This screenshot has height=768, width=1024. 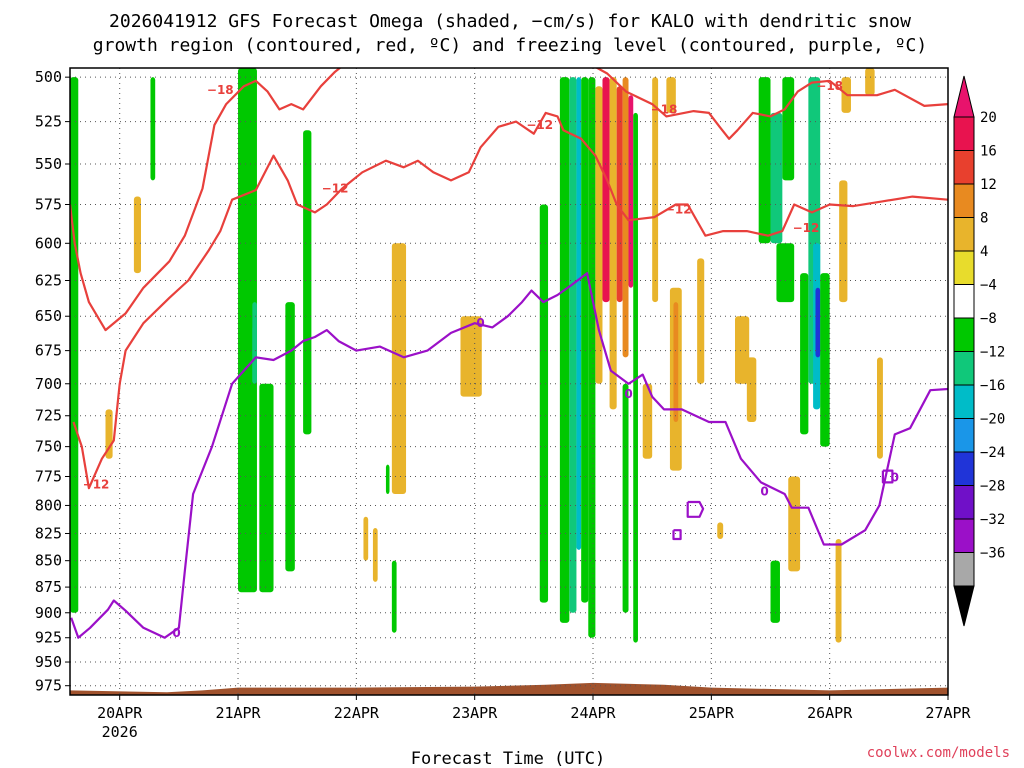 What do you see at coordinates (593, 713) in the screenshot?
I see `x-tick-label: 24APR` at bounding box center [593, 713].